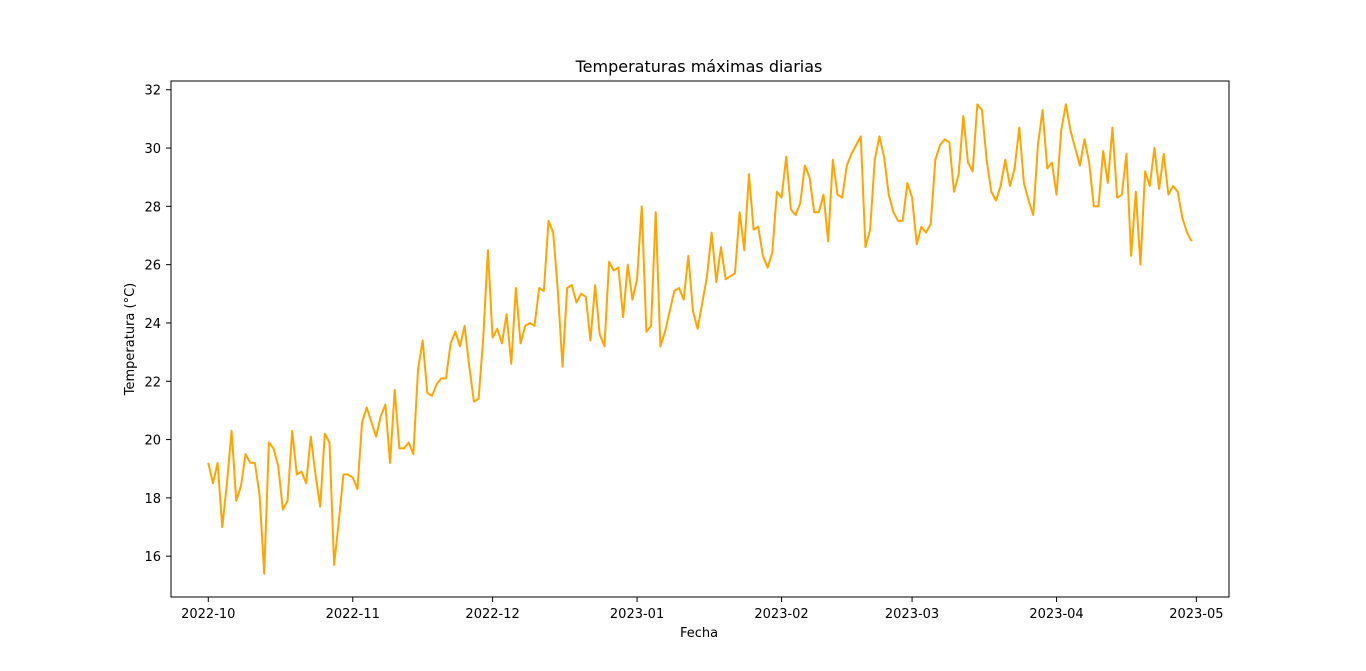  What do you see at coordinates (152, 382) in the screenshot?
I see `y-tick-label: 22` at bounding box center [152, 382].